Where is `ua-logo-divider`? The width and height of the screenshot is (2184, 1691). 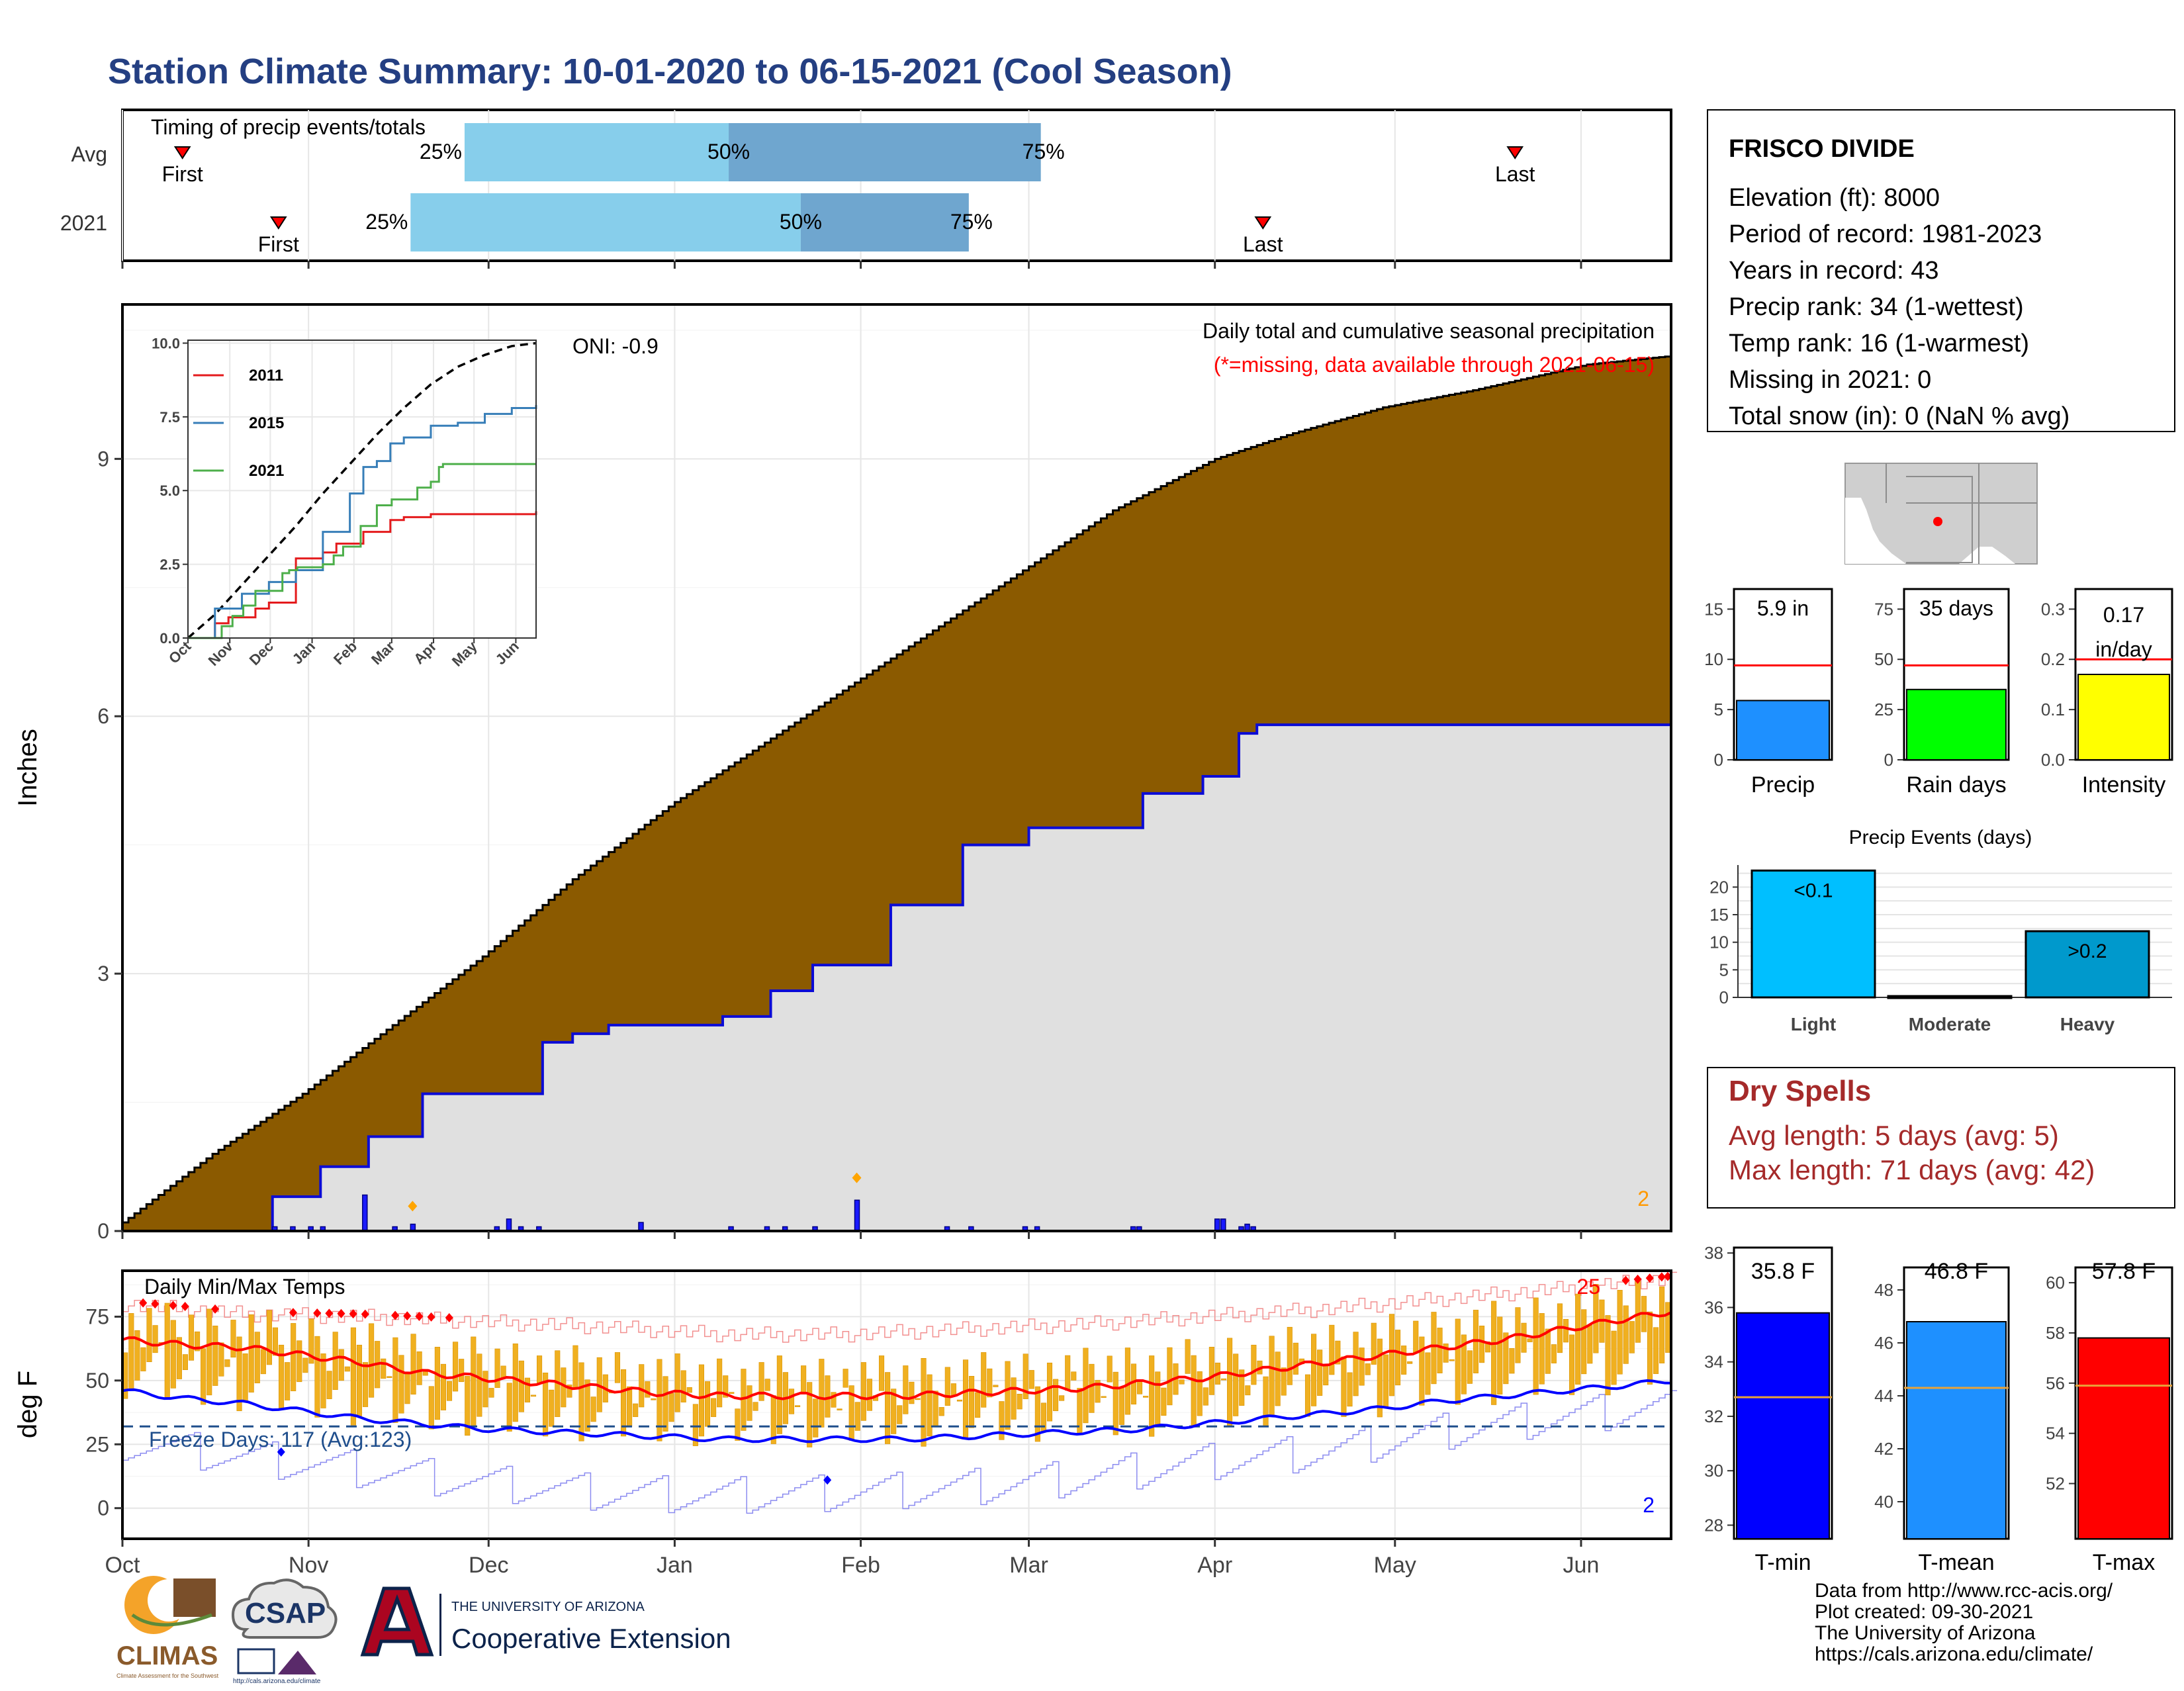
ua-logo-divider is located at coordinates (440, 1625).